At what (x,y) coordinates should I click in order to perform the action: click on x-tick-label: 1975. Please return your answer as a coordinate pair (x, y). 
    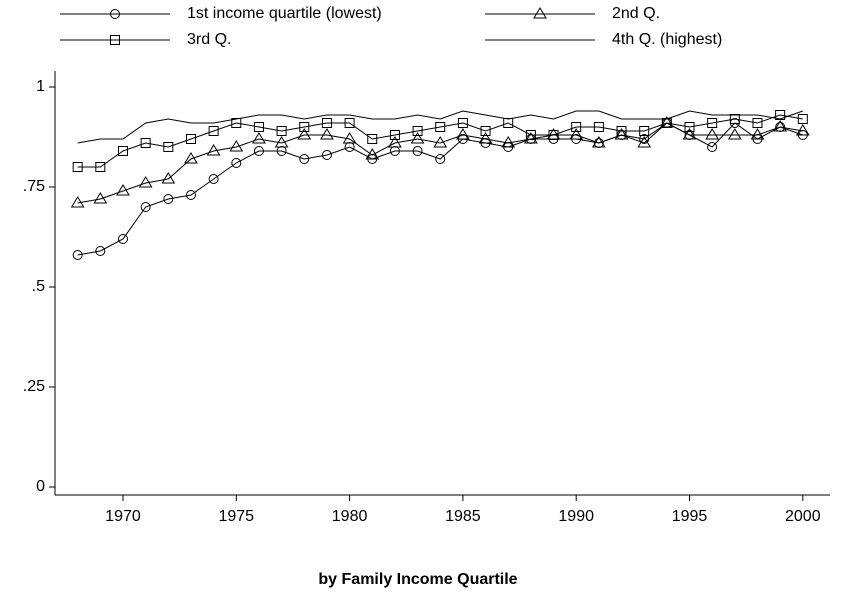
    Looking at the image, I should click on (236, 516).